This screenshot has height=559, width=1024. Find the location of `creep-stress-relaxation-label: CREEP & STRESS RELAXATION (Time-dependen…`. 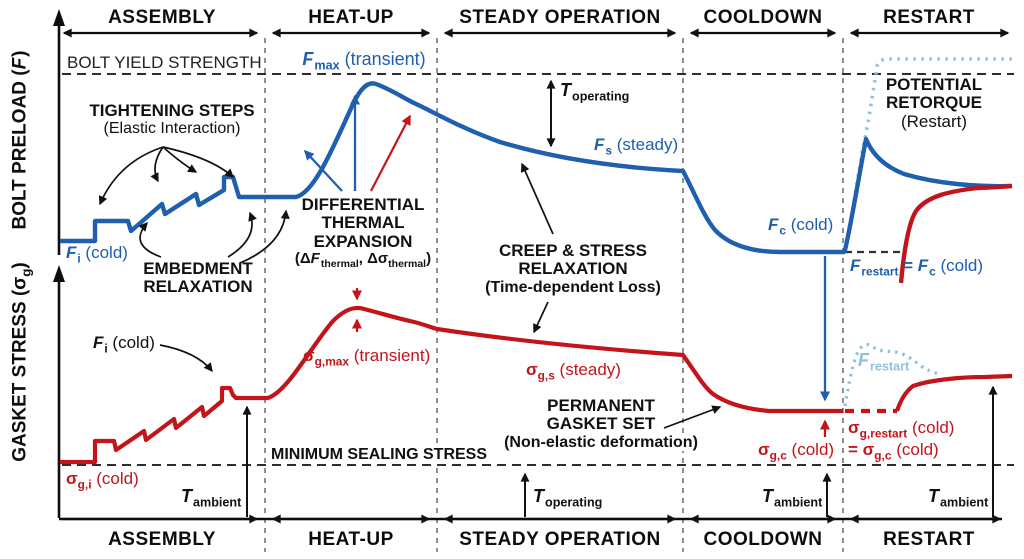

creep-stress-relaxation-label: CREEP & STRESS RELAXATION (Time-dependen… is located at coordinates (573, 268).